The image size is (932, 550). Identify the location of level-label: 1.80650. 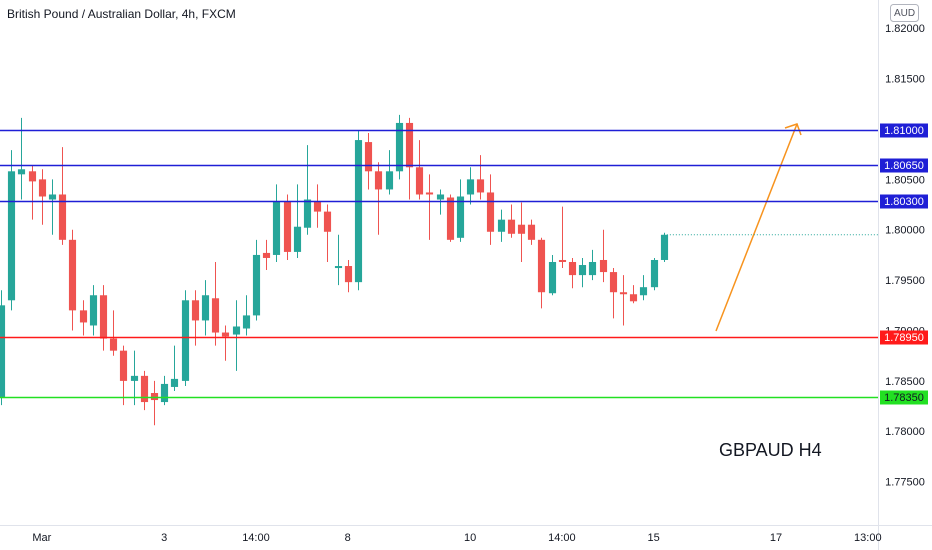
(904, 166).